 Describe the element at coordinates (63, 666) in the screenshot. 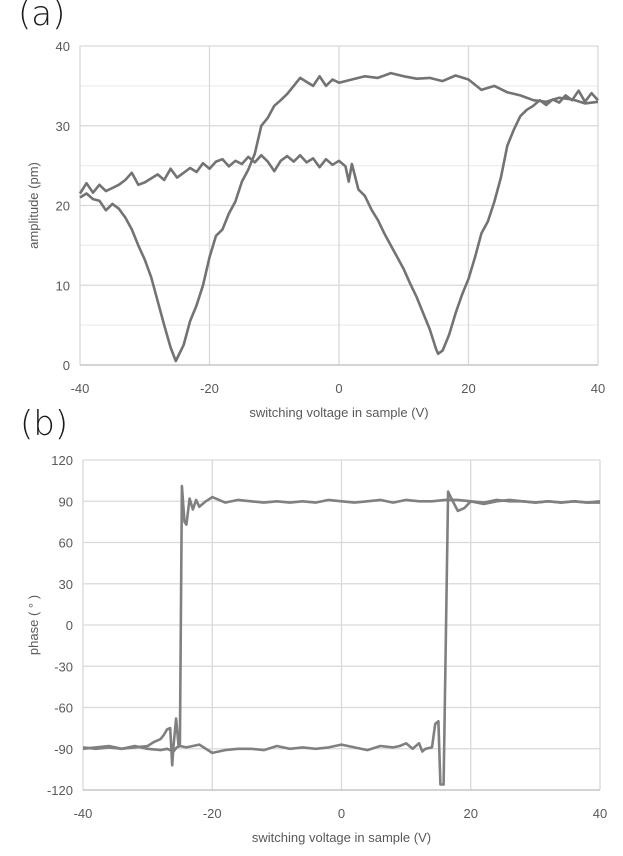

I see `y-tick-label: -30` at that location.